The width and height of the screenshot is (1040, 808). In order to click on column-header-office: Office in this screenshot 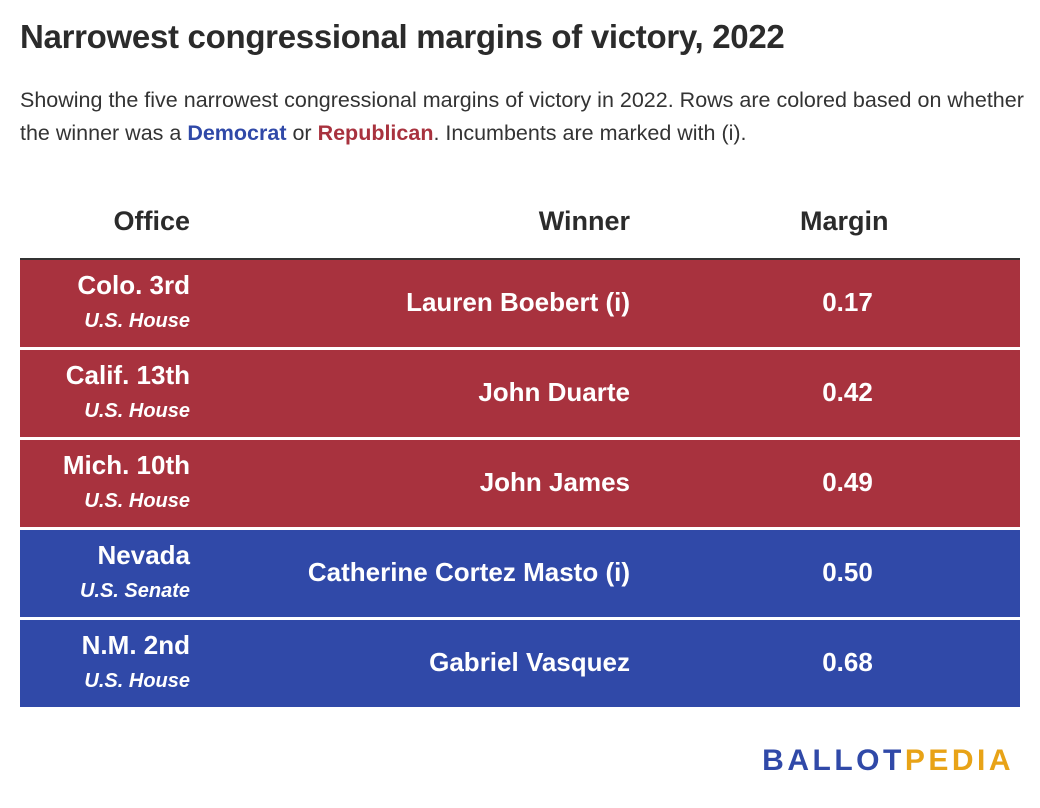, I will do `click(151, 221)`.